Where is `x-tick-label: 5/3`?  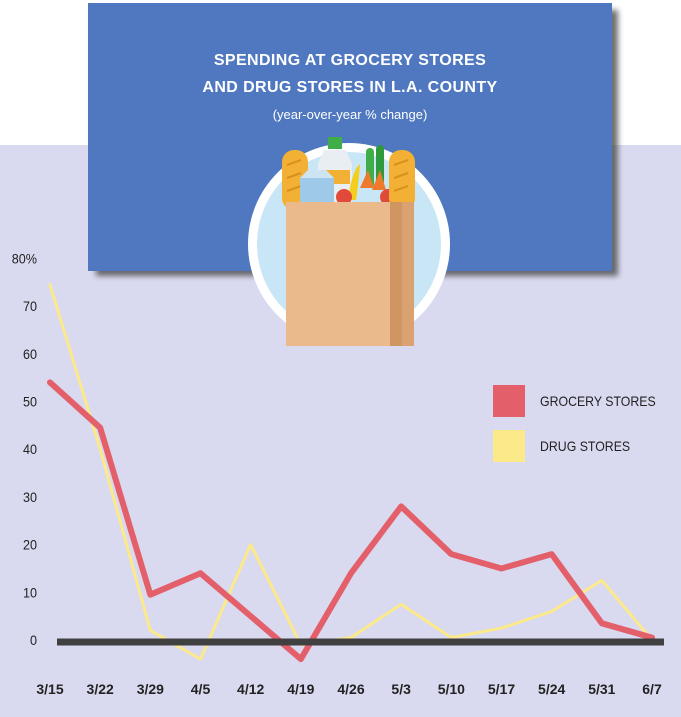
x-tick-label: 5/3 is located at coordinates (401, 689).